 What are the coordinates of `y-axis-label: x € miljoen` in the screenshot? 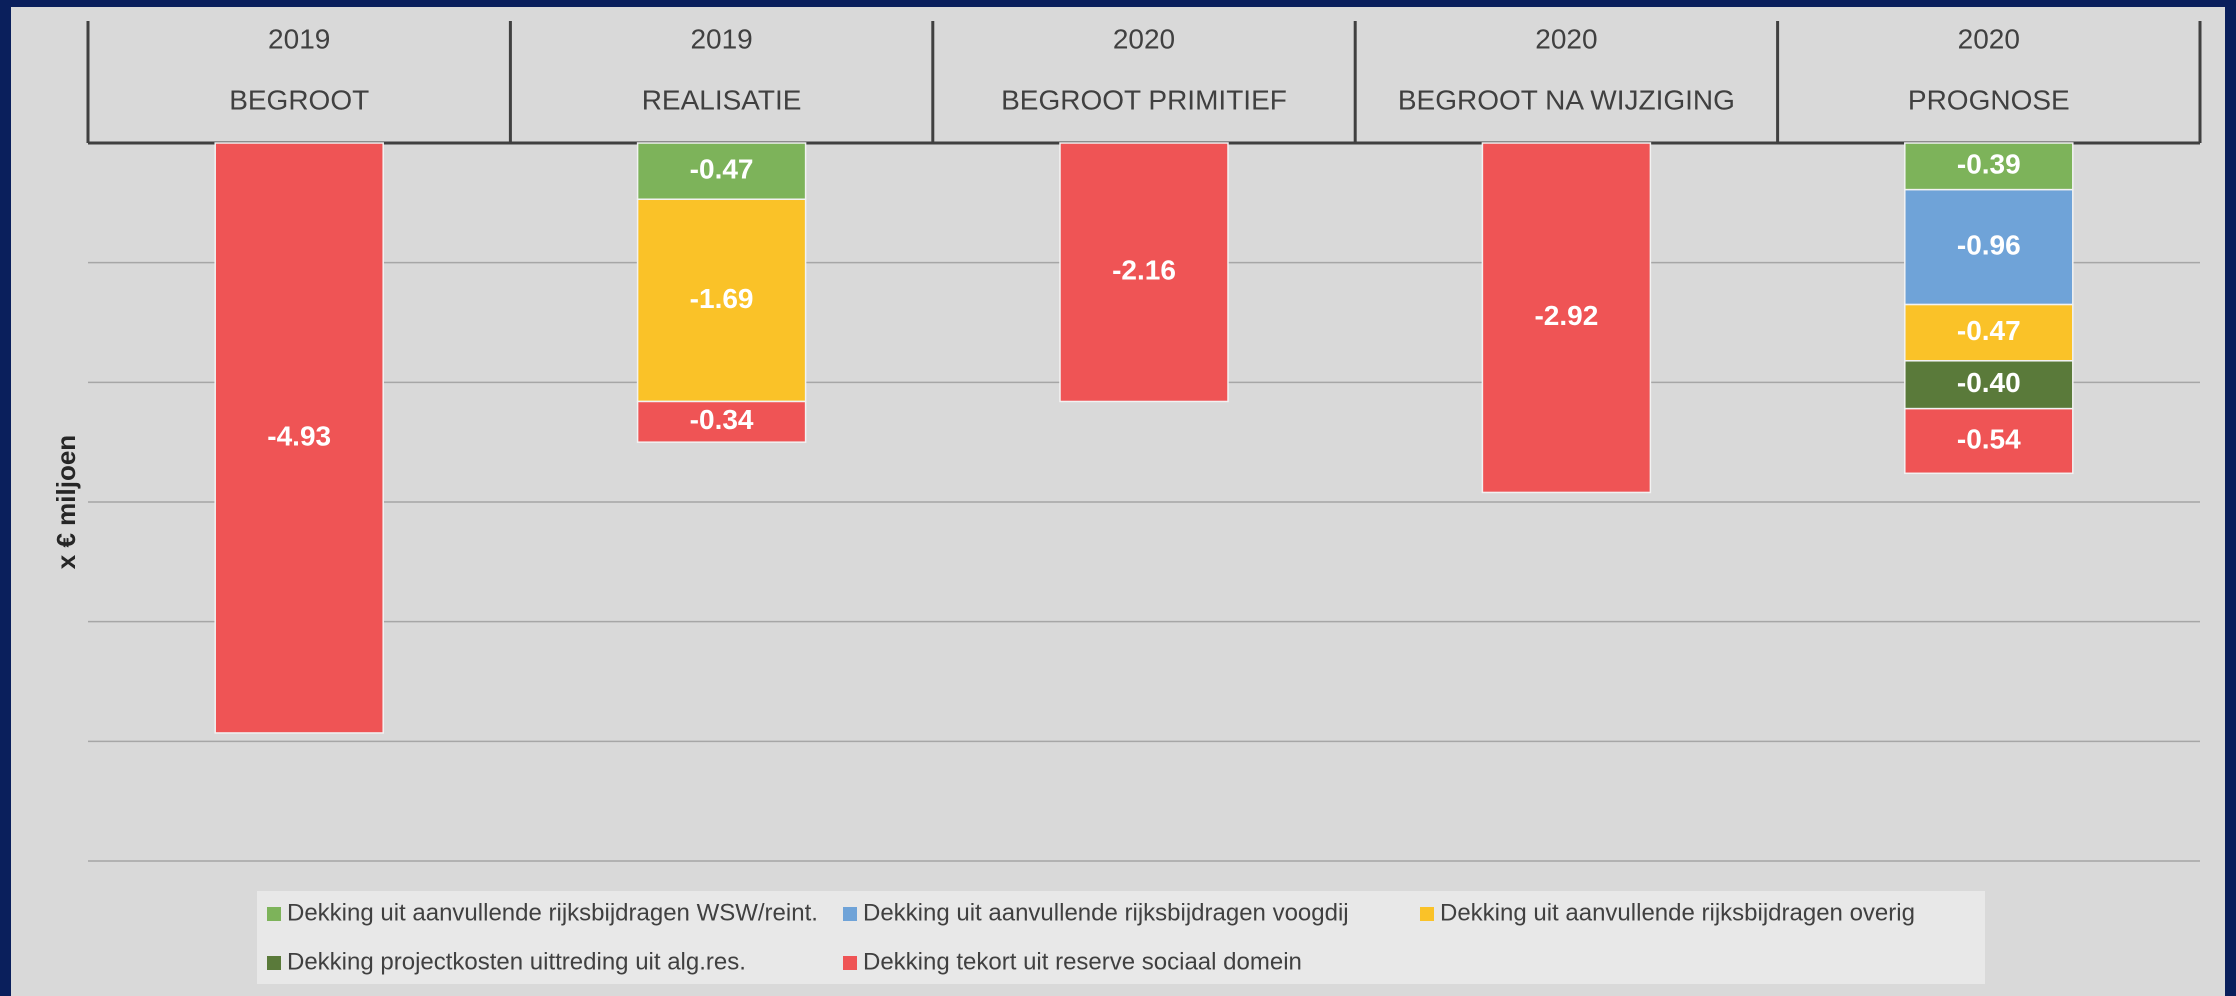 It's located at (66, 502).